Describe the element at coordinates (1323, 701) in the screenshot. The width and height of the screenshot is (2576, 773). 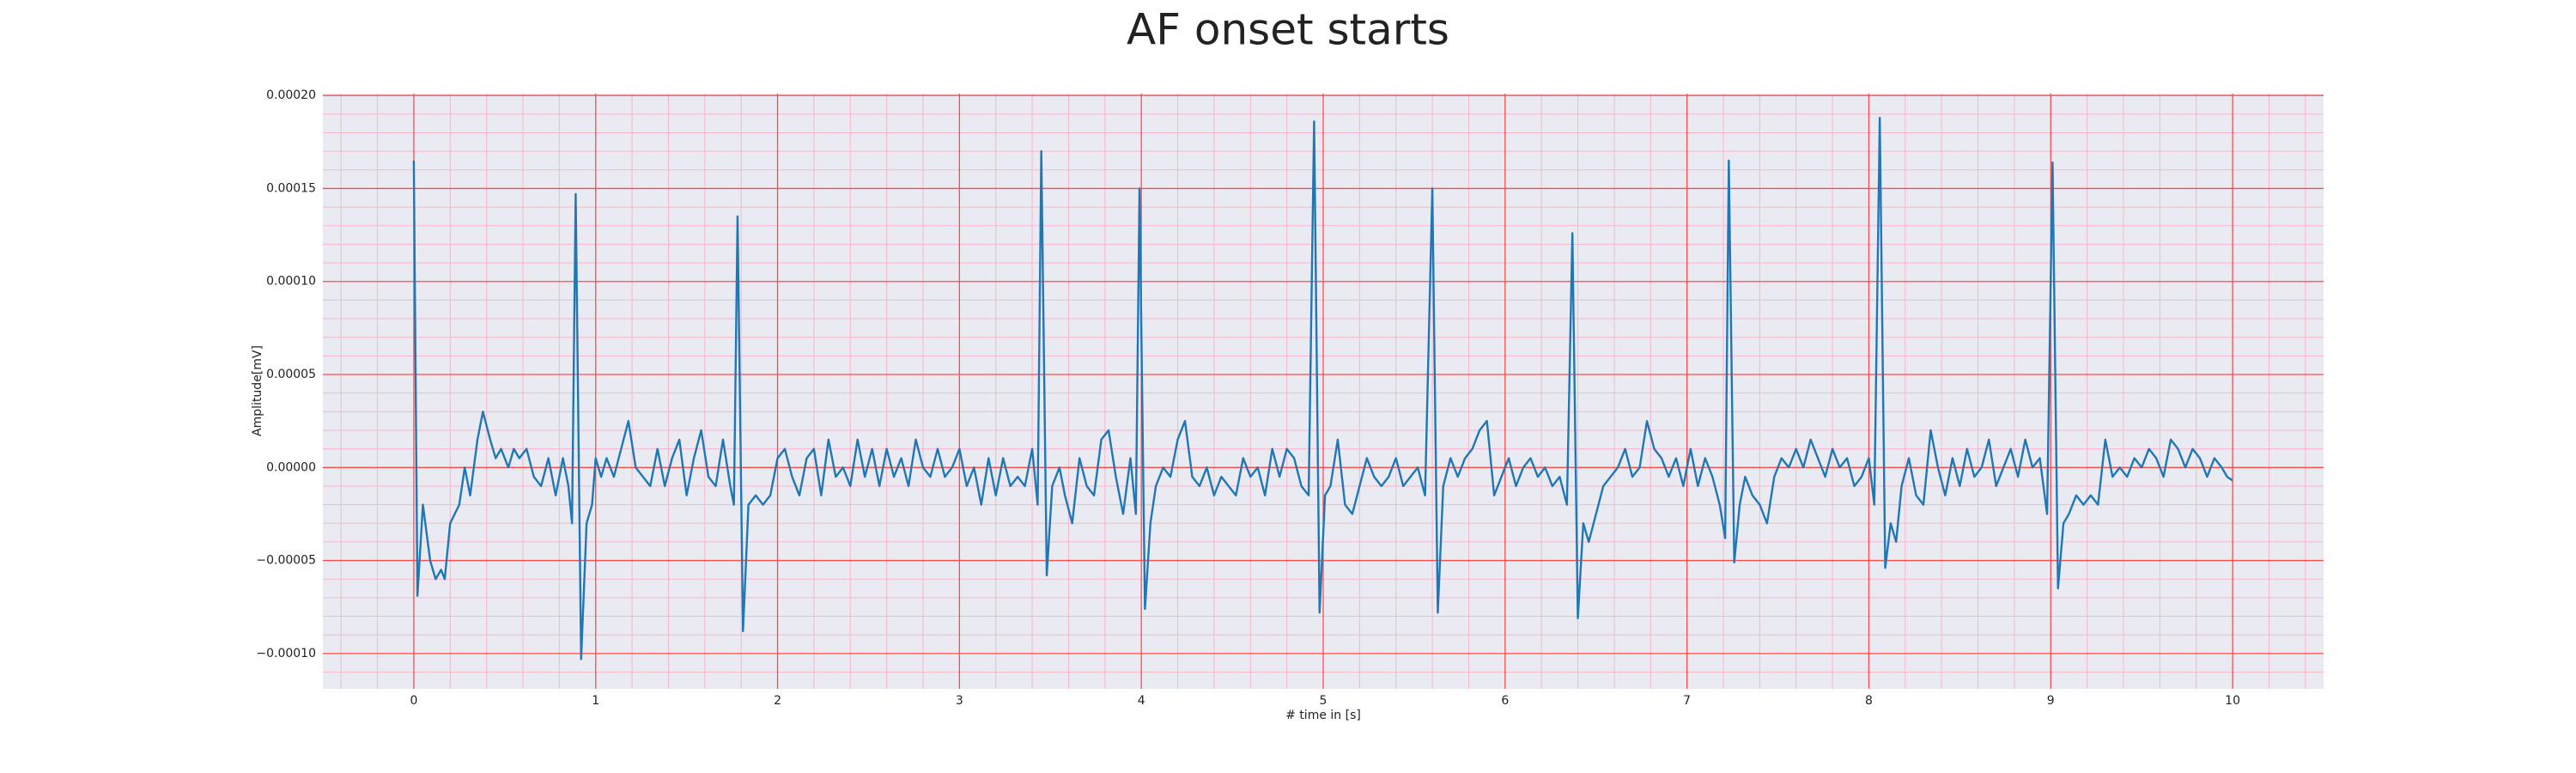
I see `x-tick-label: 5` at that location.